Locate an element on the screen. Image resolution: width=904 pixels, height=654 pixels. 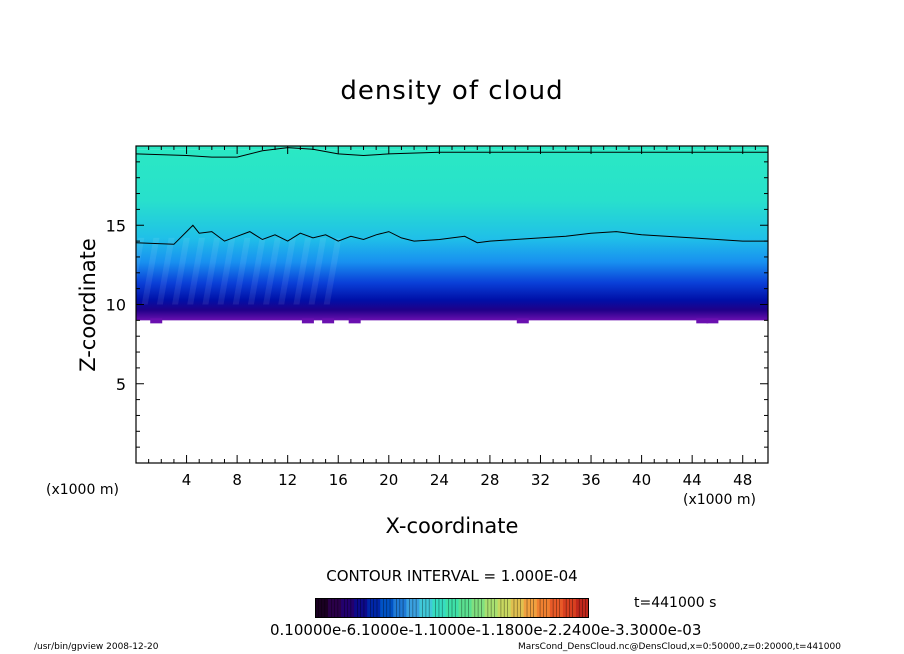
x-tick-label: 16 is located at coordinates (338, 480).